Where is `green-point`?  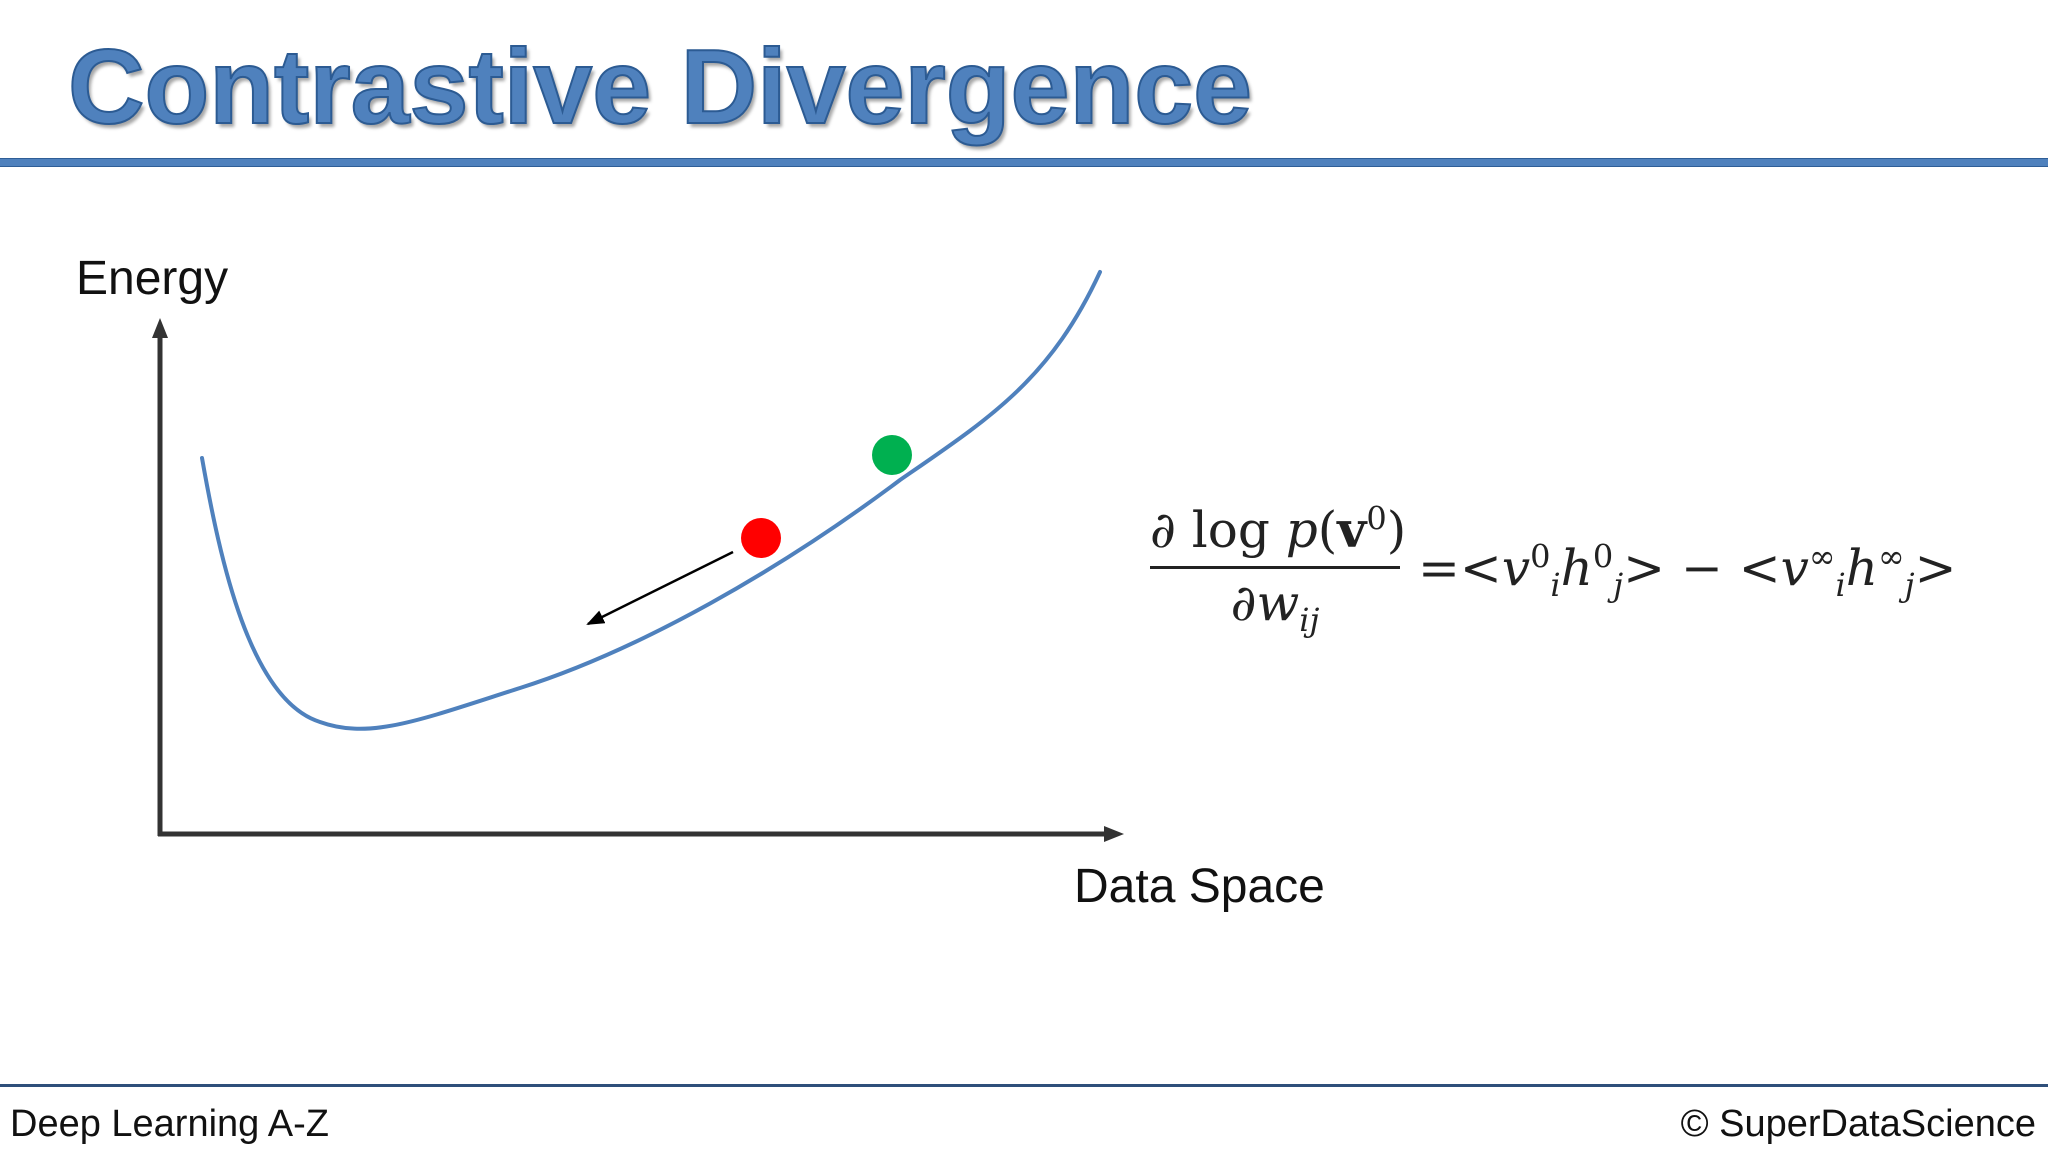 green-point is located at coordinates (892, 455).